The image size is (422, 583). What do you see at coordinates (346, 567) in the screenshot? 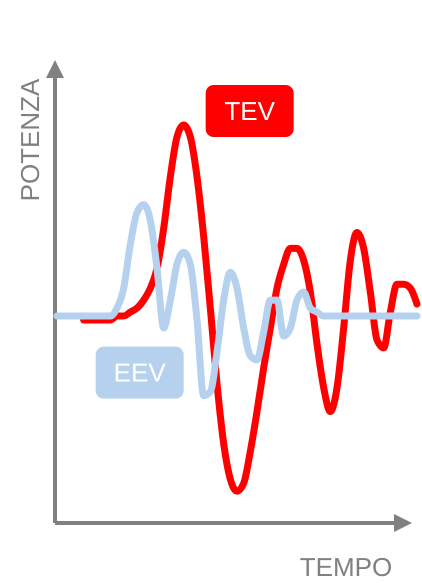
I see `x-axis-title: TEMPO` at bounding box center [346, 567].